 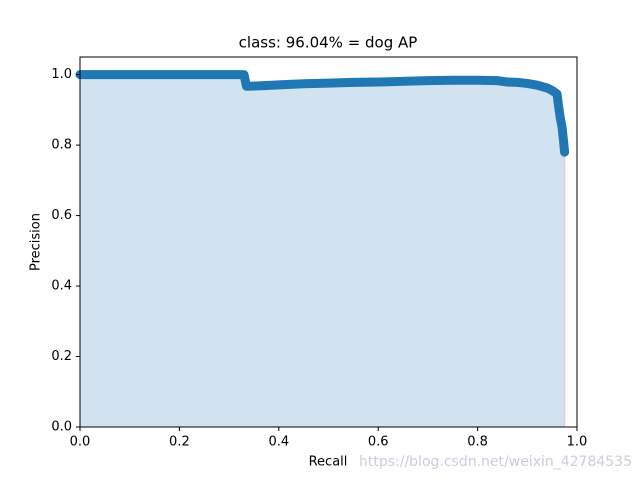 What do you see at coordinates (61, 145) in the screenshot?
I see `y-tick-label: 0.8` at bounding box center [61, 145].